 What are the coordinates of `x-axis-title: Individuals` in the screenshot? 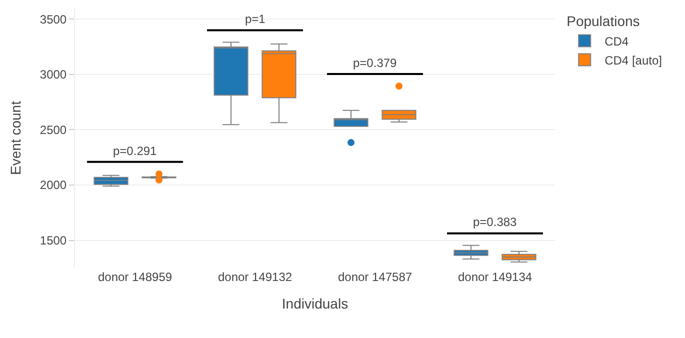 It's located at (315, 303).